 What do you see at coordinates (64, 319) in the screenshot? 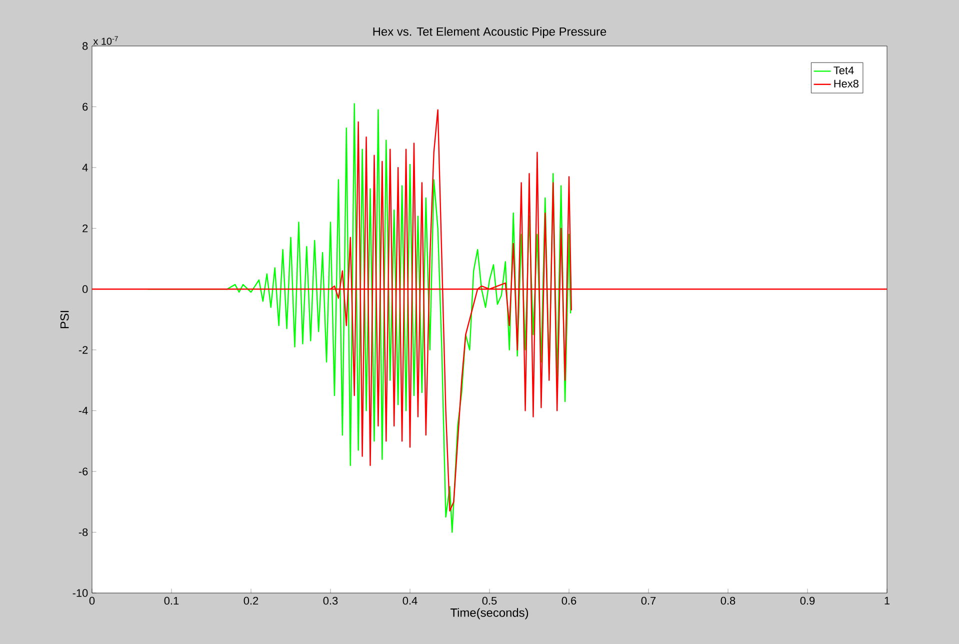
I see `y-axis-title: PSI` at bounding box center [64, 319].